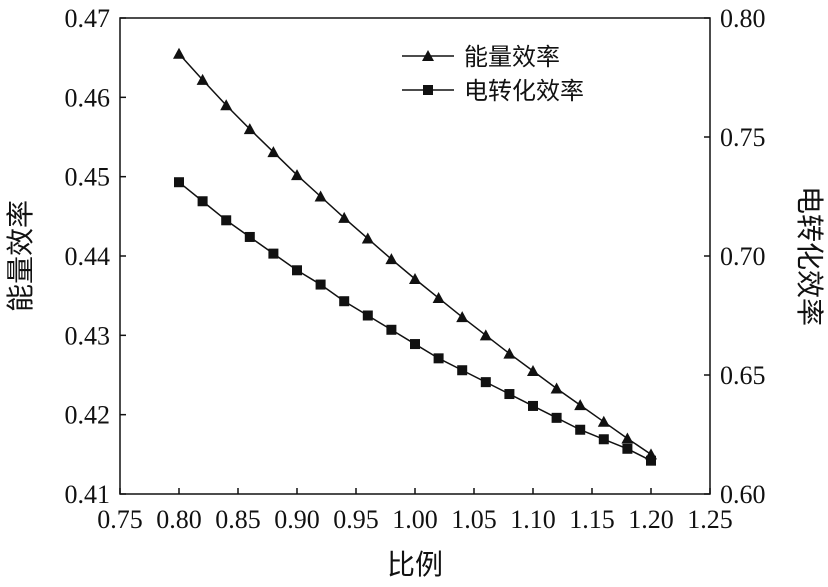  I want to click on right-y-tick-label: 0.65, so click(743, 375).